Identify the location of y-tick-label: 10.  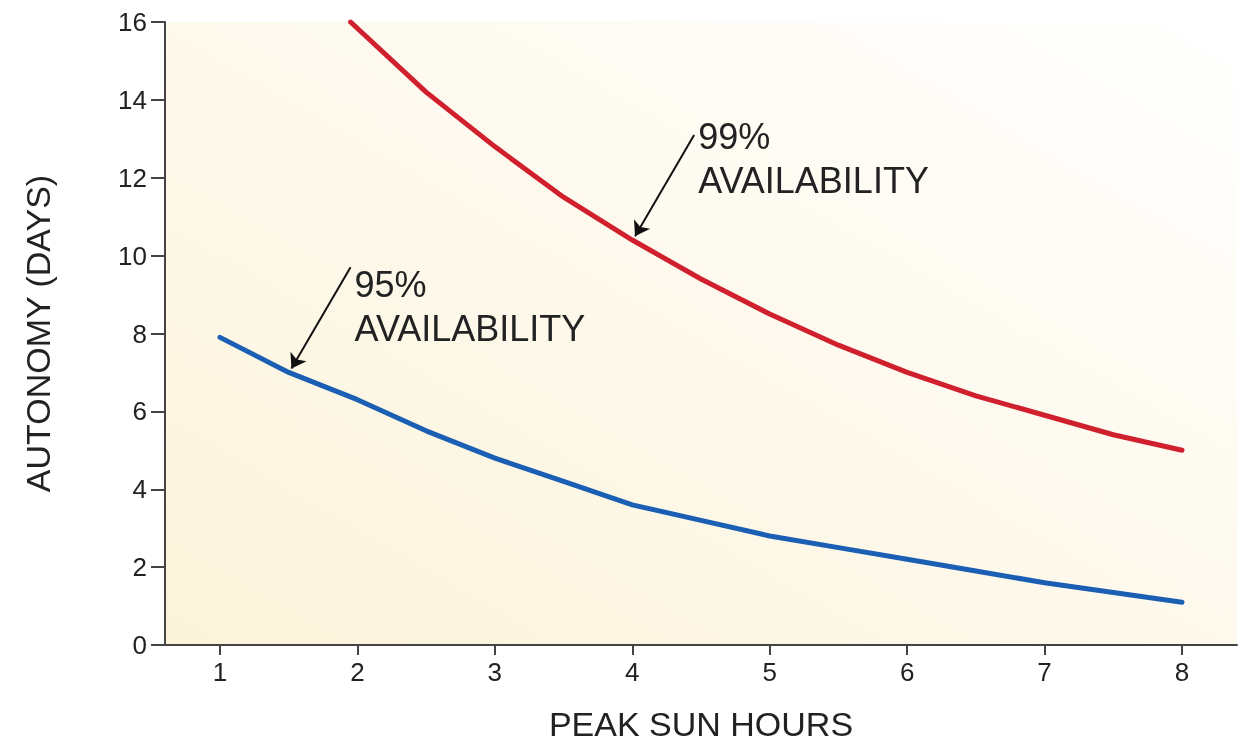
(132, 255).